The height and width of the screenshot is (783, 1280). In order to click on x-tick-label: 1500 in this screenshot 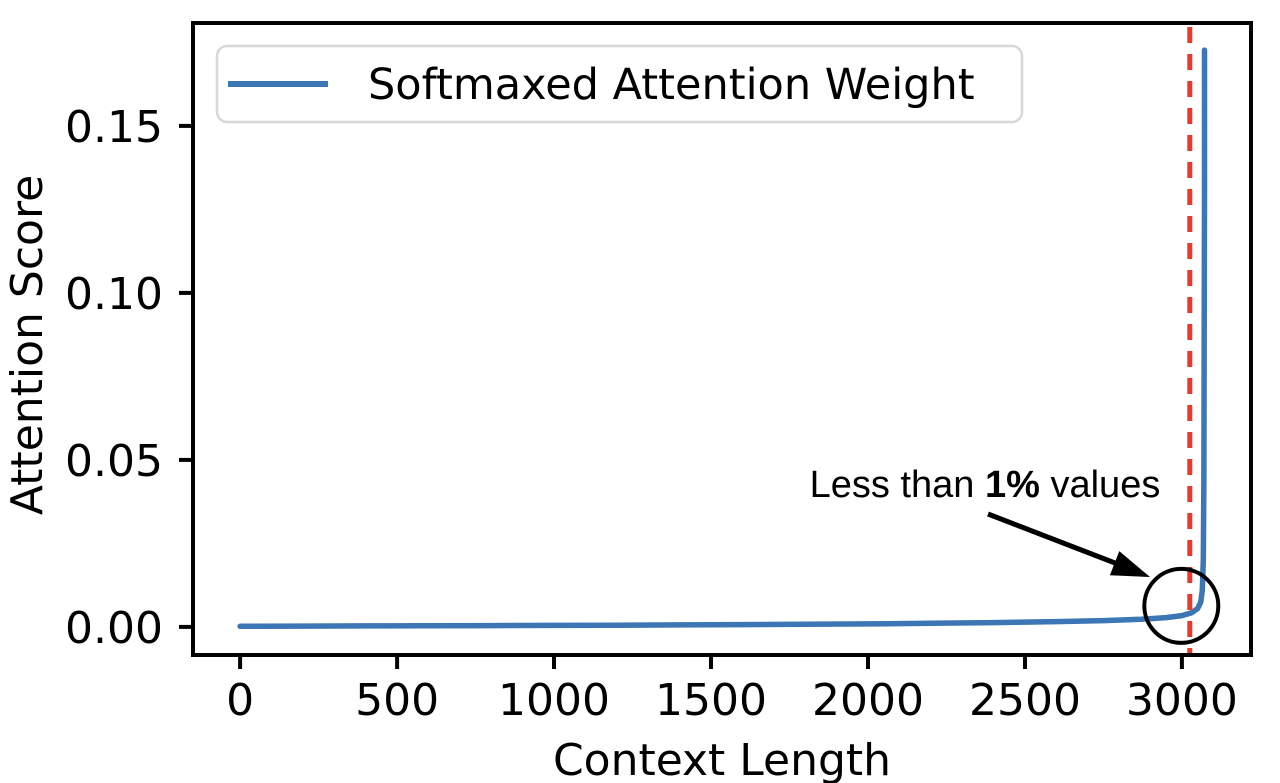, I will do `click(711, 700)`.